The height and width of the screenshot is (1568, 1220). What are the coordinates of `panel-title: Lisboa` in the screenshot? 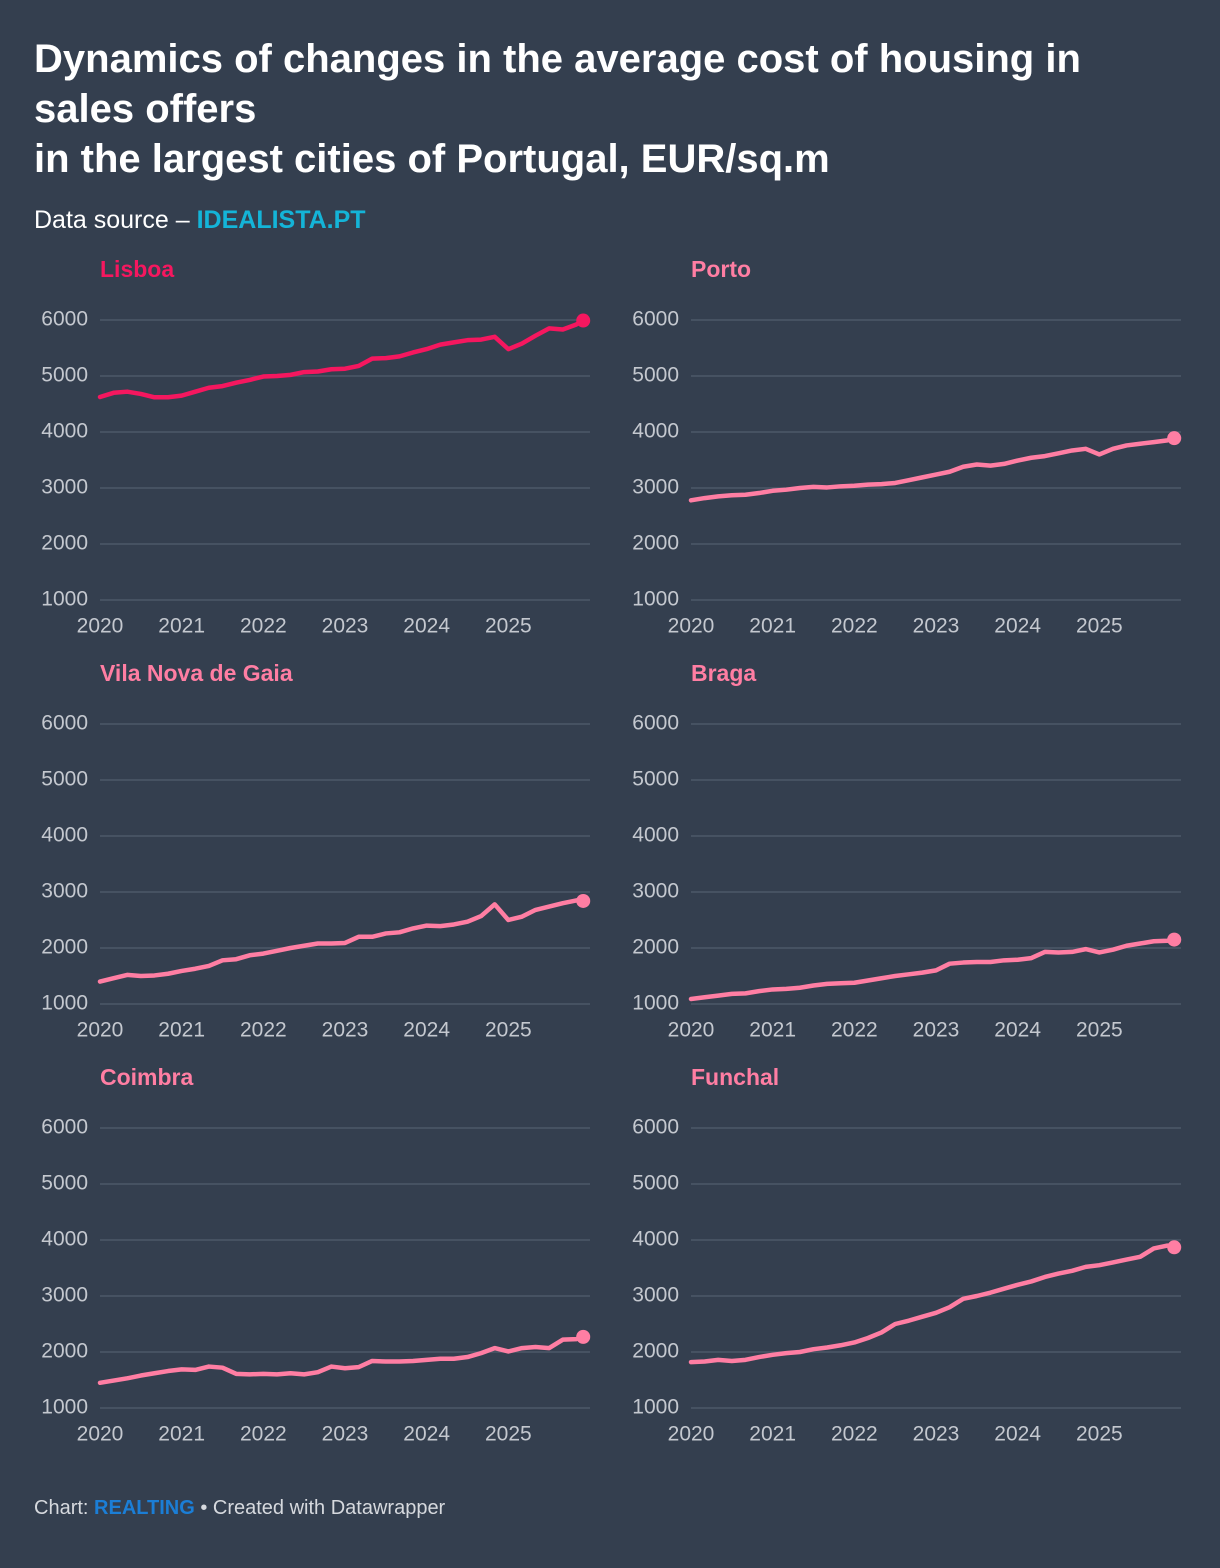 It's located at (137, 269).